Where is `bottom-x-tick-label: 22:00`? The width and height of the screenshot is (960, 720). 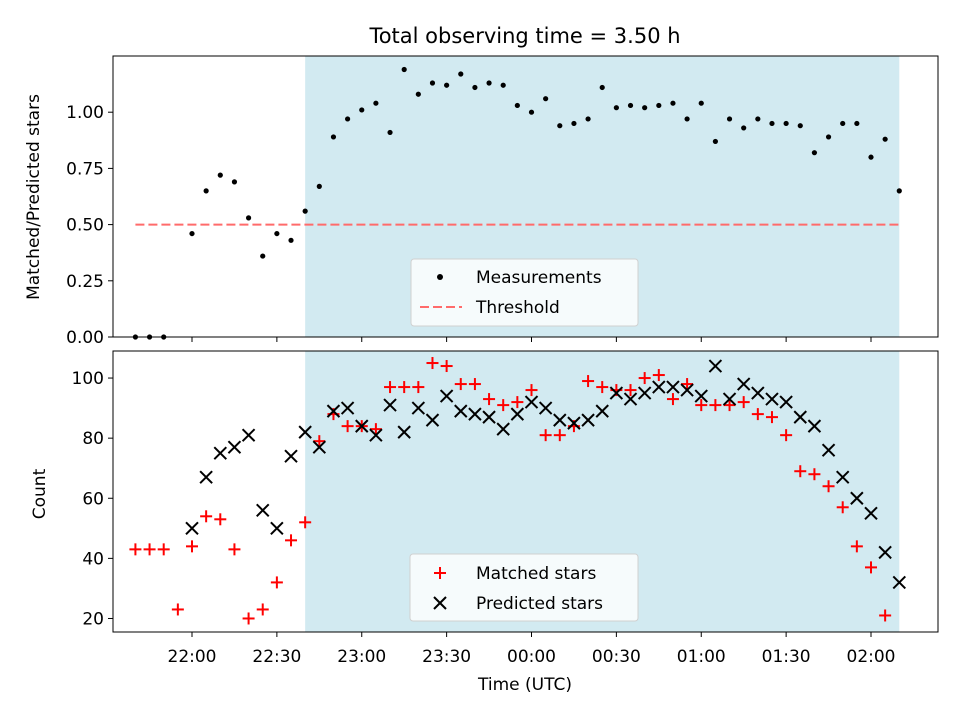 bottom-x-tick-label: 22:00 is located at coordinates (192, 657).